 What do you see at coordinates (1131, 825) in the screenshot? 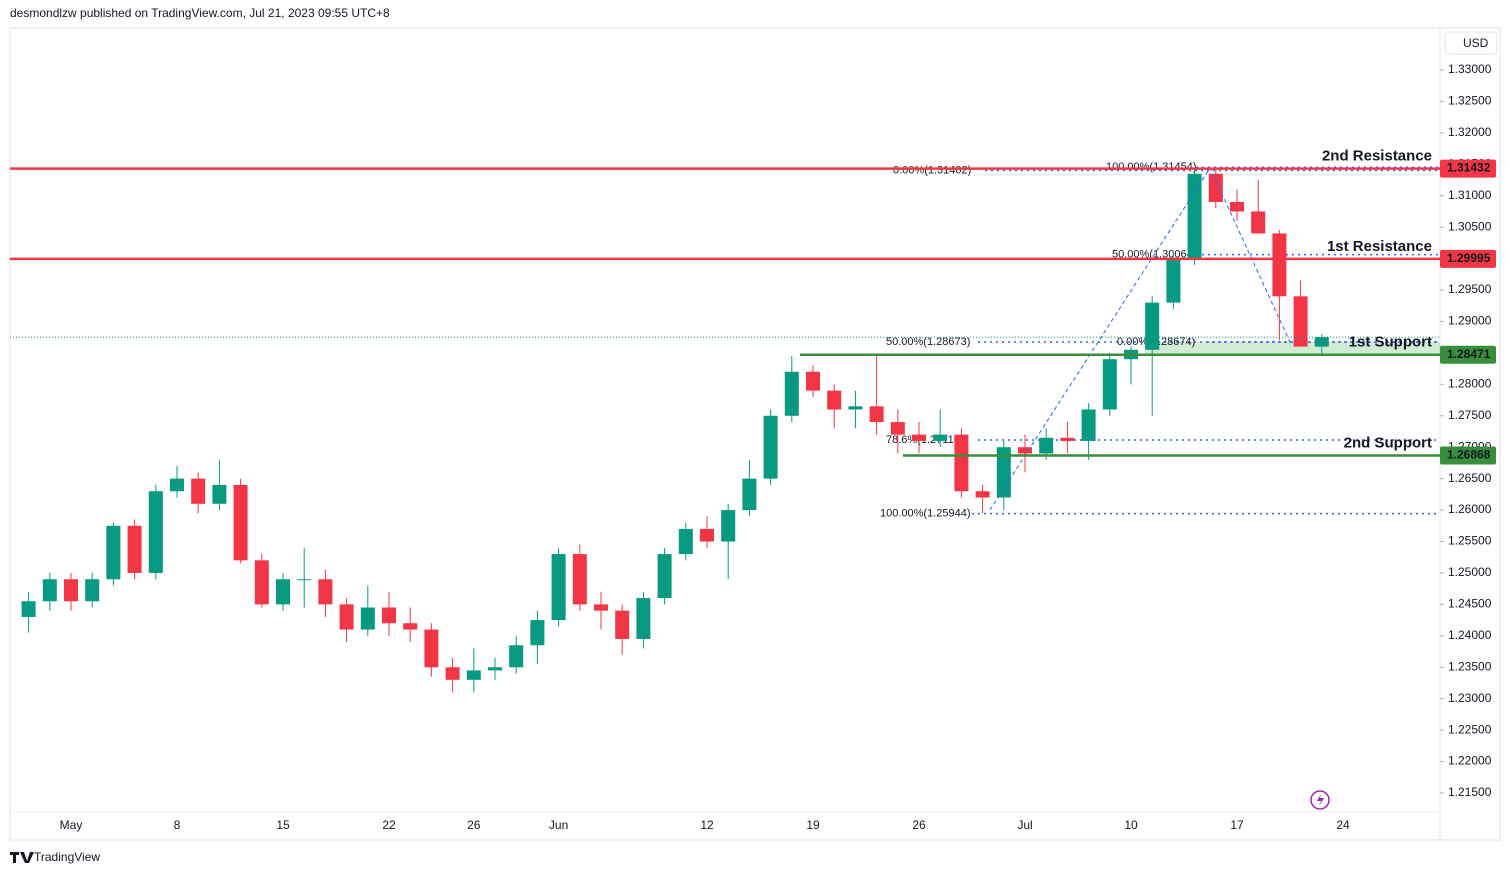
I see `x-tick-label: 10` at bounding box center [1131, 825].